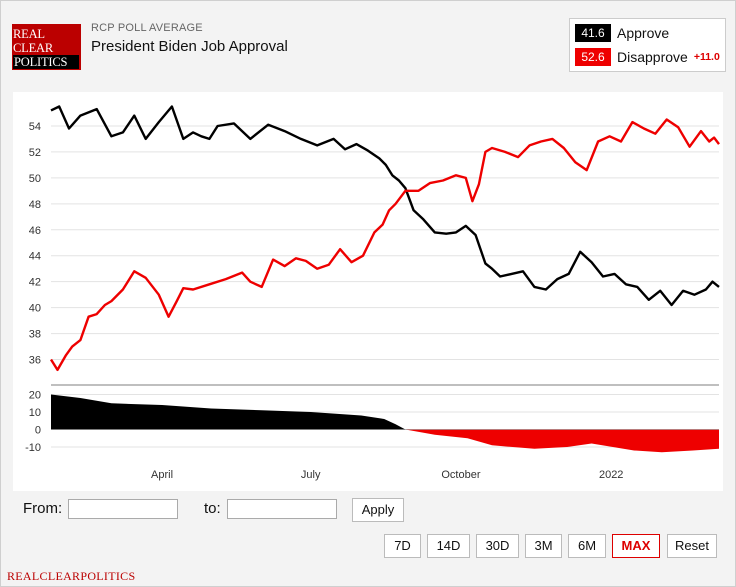 The image size is (736, 587). What do you see at coordinates (38, 431) in the screenshot?
I see `spread-y-tick-label: 0` at bounding box center [38, 431].